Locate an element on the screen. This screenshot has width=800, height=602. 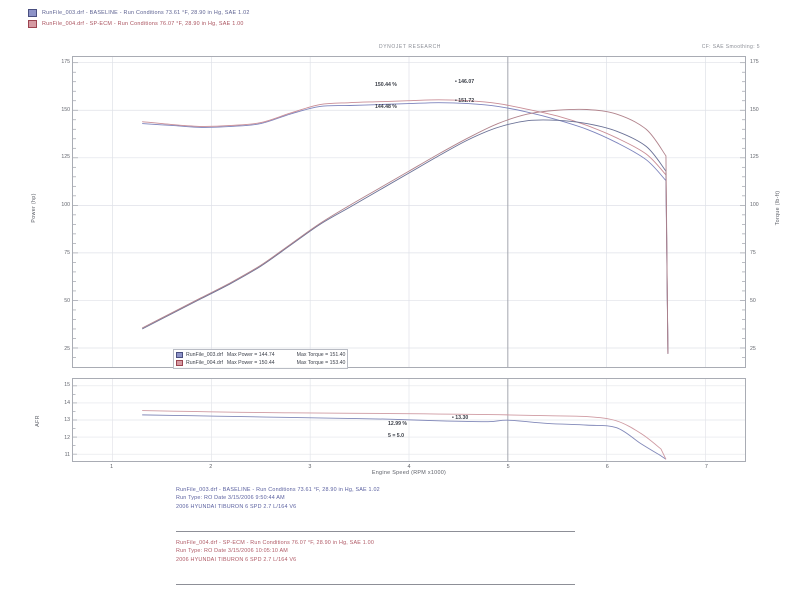
power-axis-ticks: 25 50 75 100 125 150 175 is located at coordinates (57, 212).